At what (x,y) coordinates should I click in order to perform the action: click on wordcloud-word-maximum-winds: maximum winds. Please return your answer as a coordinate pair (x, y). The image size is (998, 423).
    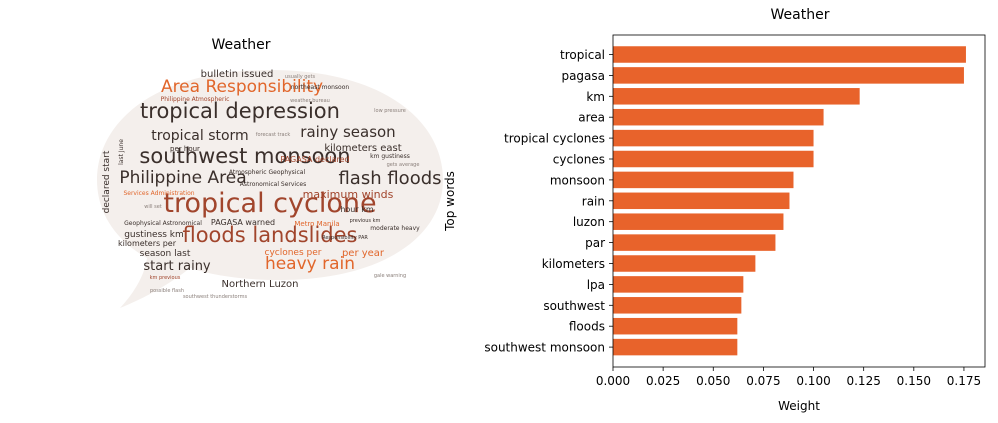
    Looking at the image, I should click on (348, 194).